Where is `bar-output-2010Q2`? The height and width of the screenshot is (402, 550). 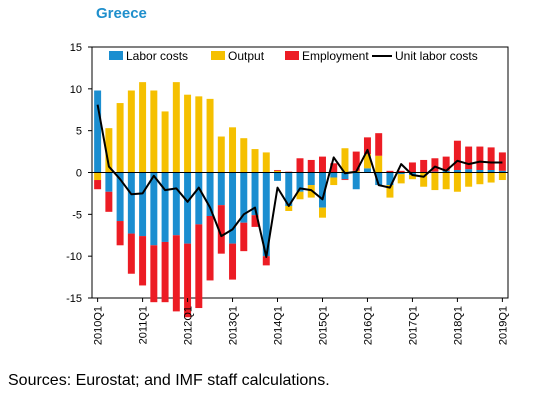
bar-output-2010Q2 is located at coordinates (109, 150).